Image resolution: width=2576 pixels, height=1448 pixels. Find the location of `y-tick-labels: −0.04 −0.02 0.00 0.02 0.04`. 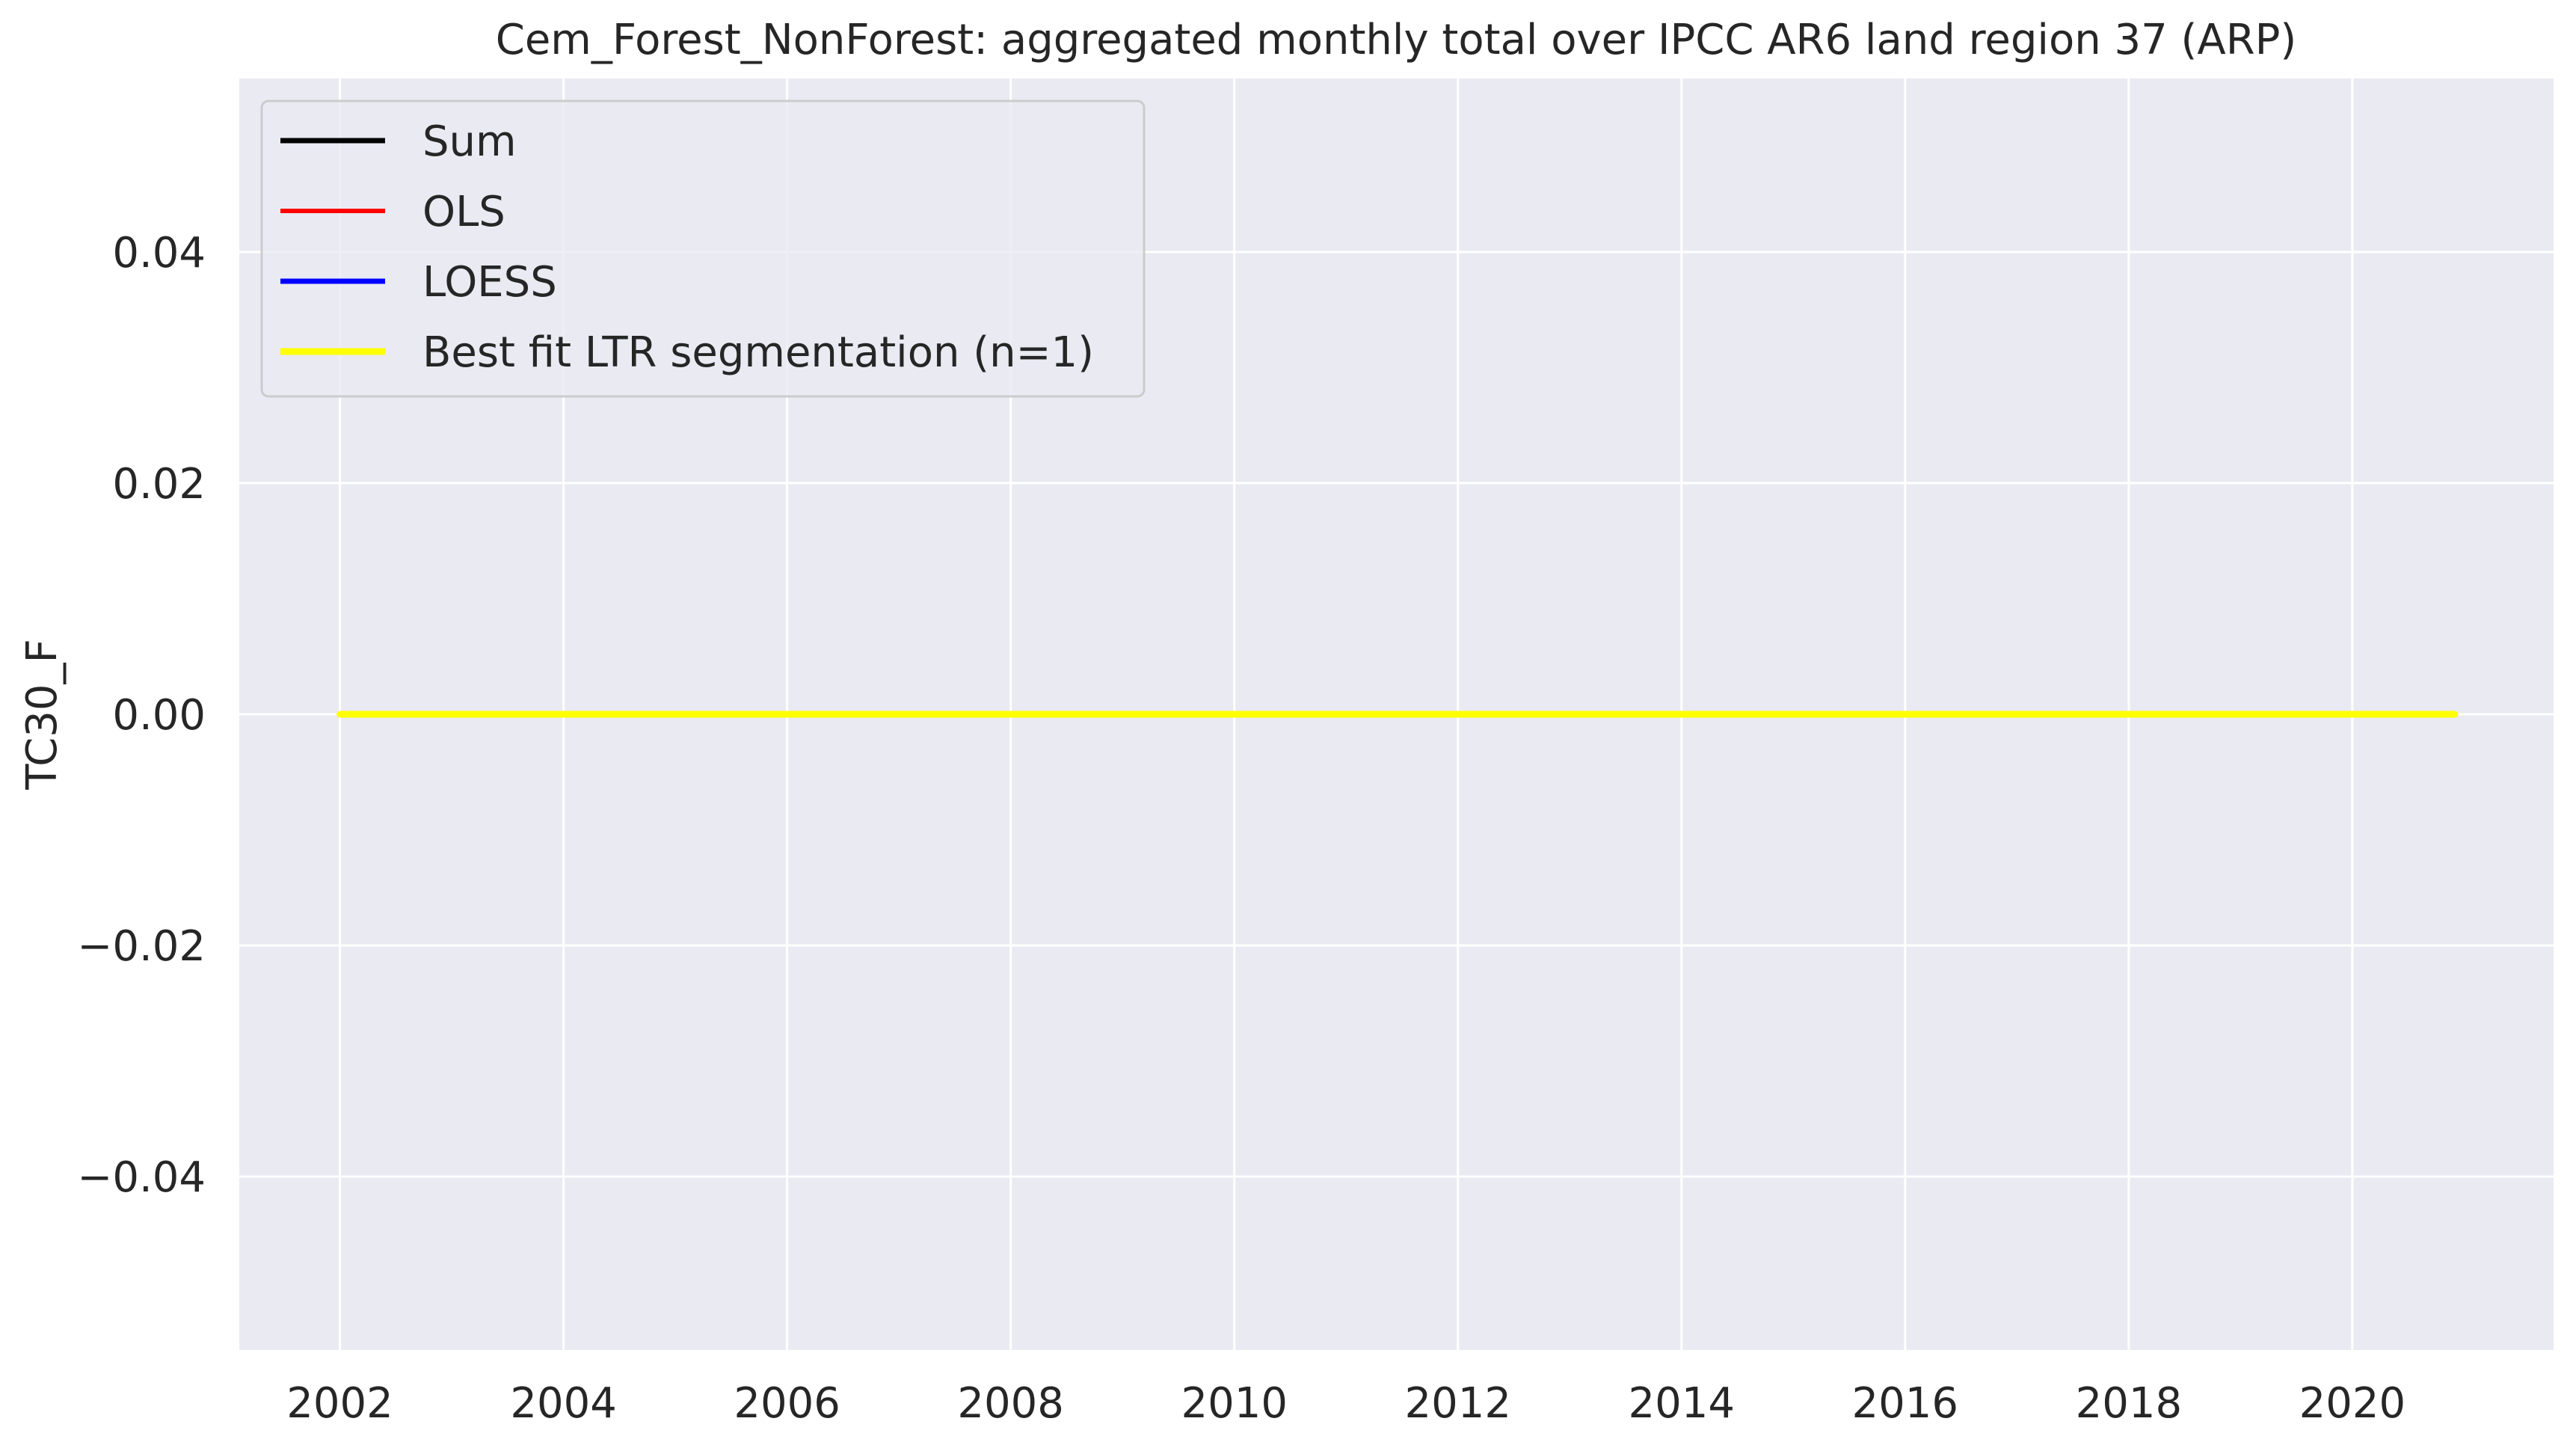

y-tick-labels: −0.04 −0.02 0.00 0.02 0.04 is located at coordinates (141, 715).